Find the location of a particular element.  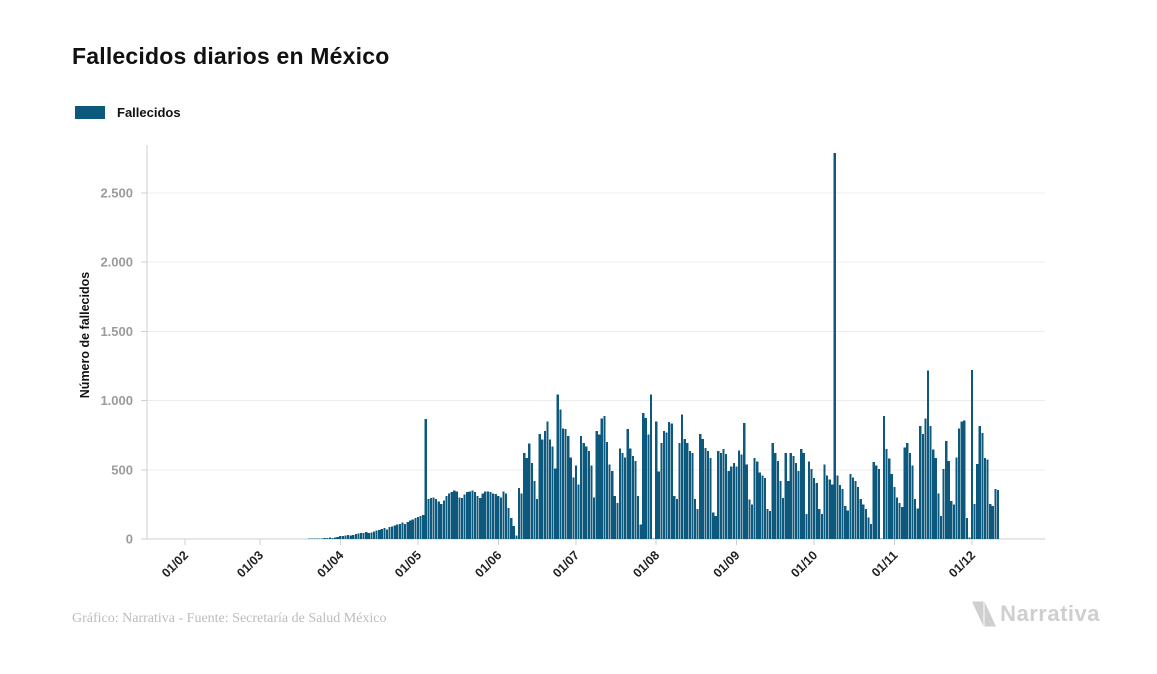

x-tick-label: 01/12 is located at coordinates (962, 564).